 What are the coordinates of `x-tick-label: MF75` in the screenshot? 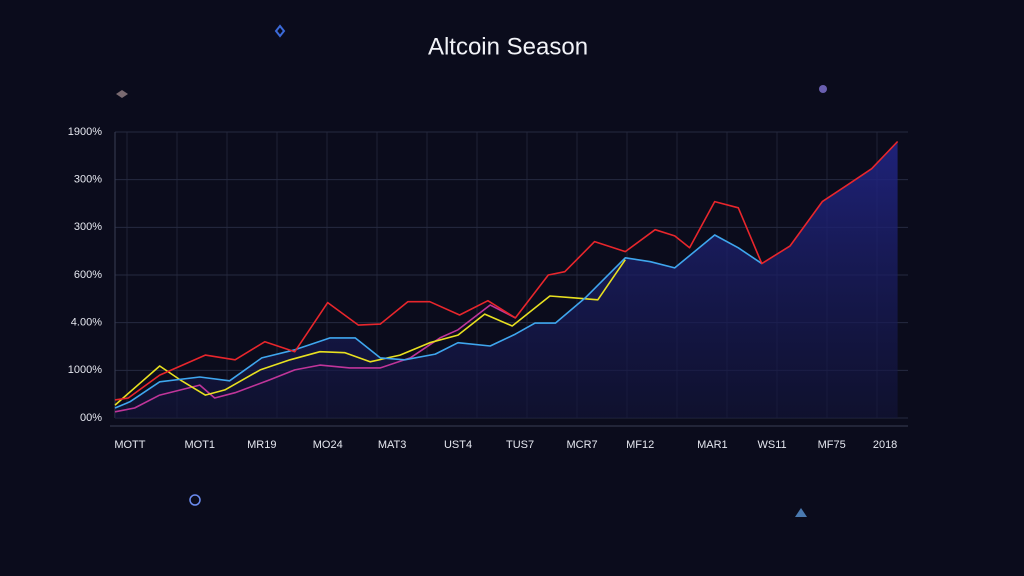 It's located at (832, 445).